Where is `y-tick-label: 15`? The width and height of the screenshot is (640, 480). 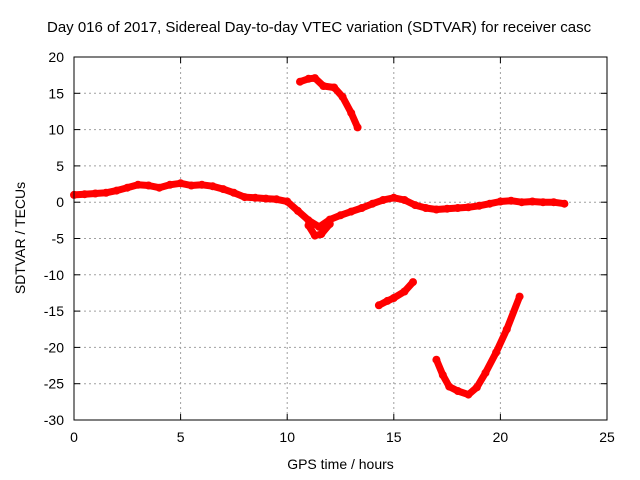 y-tick-label: 15 is located at coordinates (56, 93).